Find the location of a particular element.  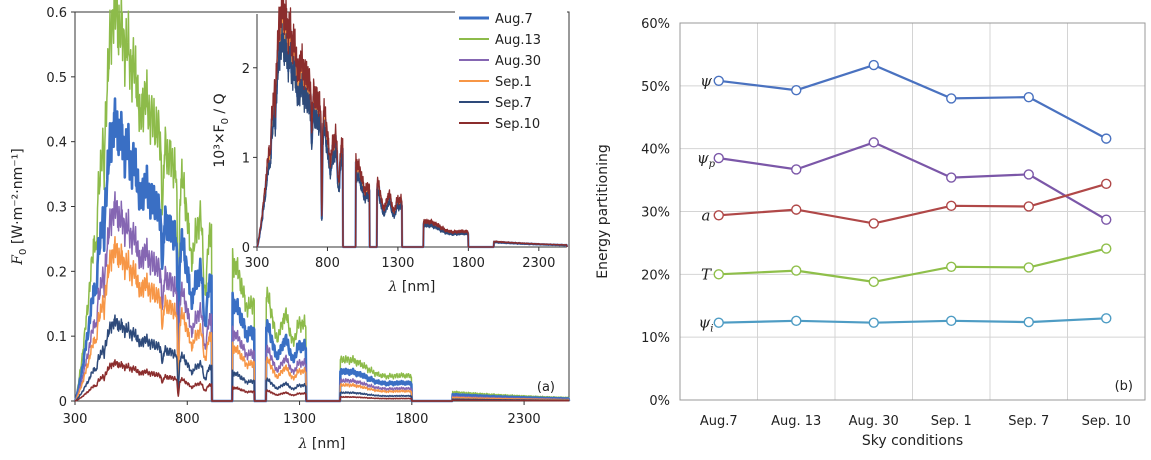

series-subscript: p is located at coordinates (712, 164).